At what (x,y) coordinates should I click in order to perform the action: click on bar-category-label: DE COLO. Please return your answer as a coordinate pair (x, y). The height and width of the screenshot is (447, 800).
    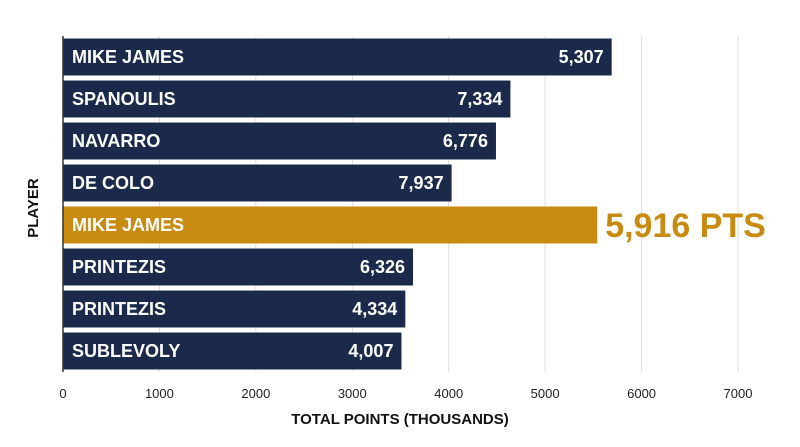
    Looking at the image, I should click on (113, 183).